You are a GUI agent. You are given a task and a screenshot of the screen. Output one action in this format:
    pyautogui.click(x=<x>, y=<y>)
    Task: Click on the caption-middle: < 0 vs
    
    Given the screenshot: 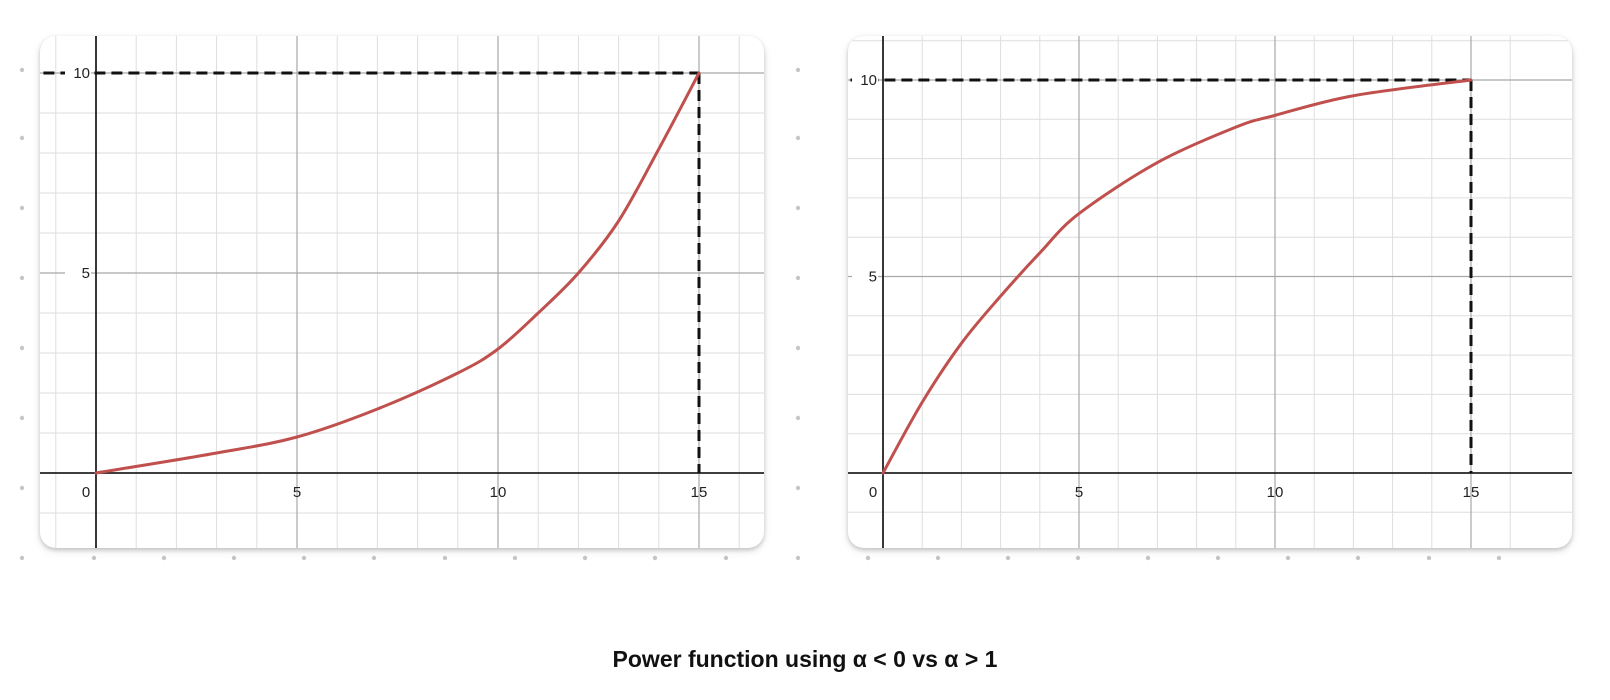 What is the action you would take?
    pyautogui.click(x=905, y=659)
    